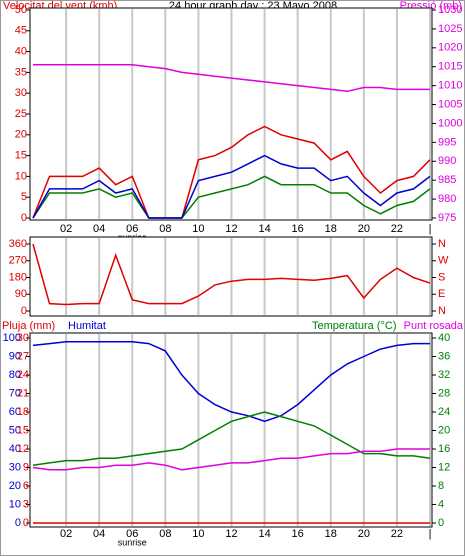 Image resolution: width=465 pixels, height=556 pixels. I want to click on tick-label: 32, so click(444, 375).